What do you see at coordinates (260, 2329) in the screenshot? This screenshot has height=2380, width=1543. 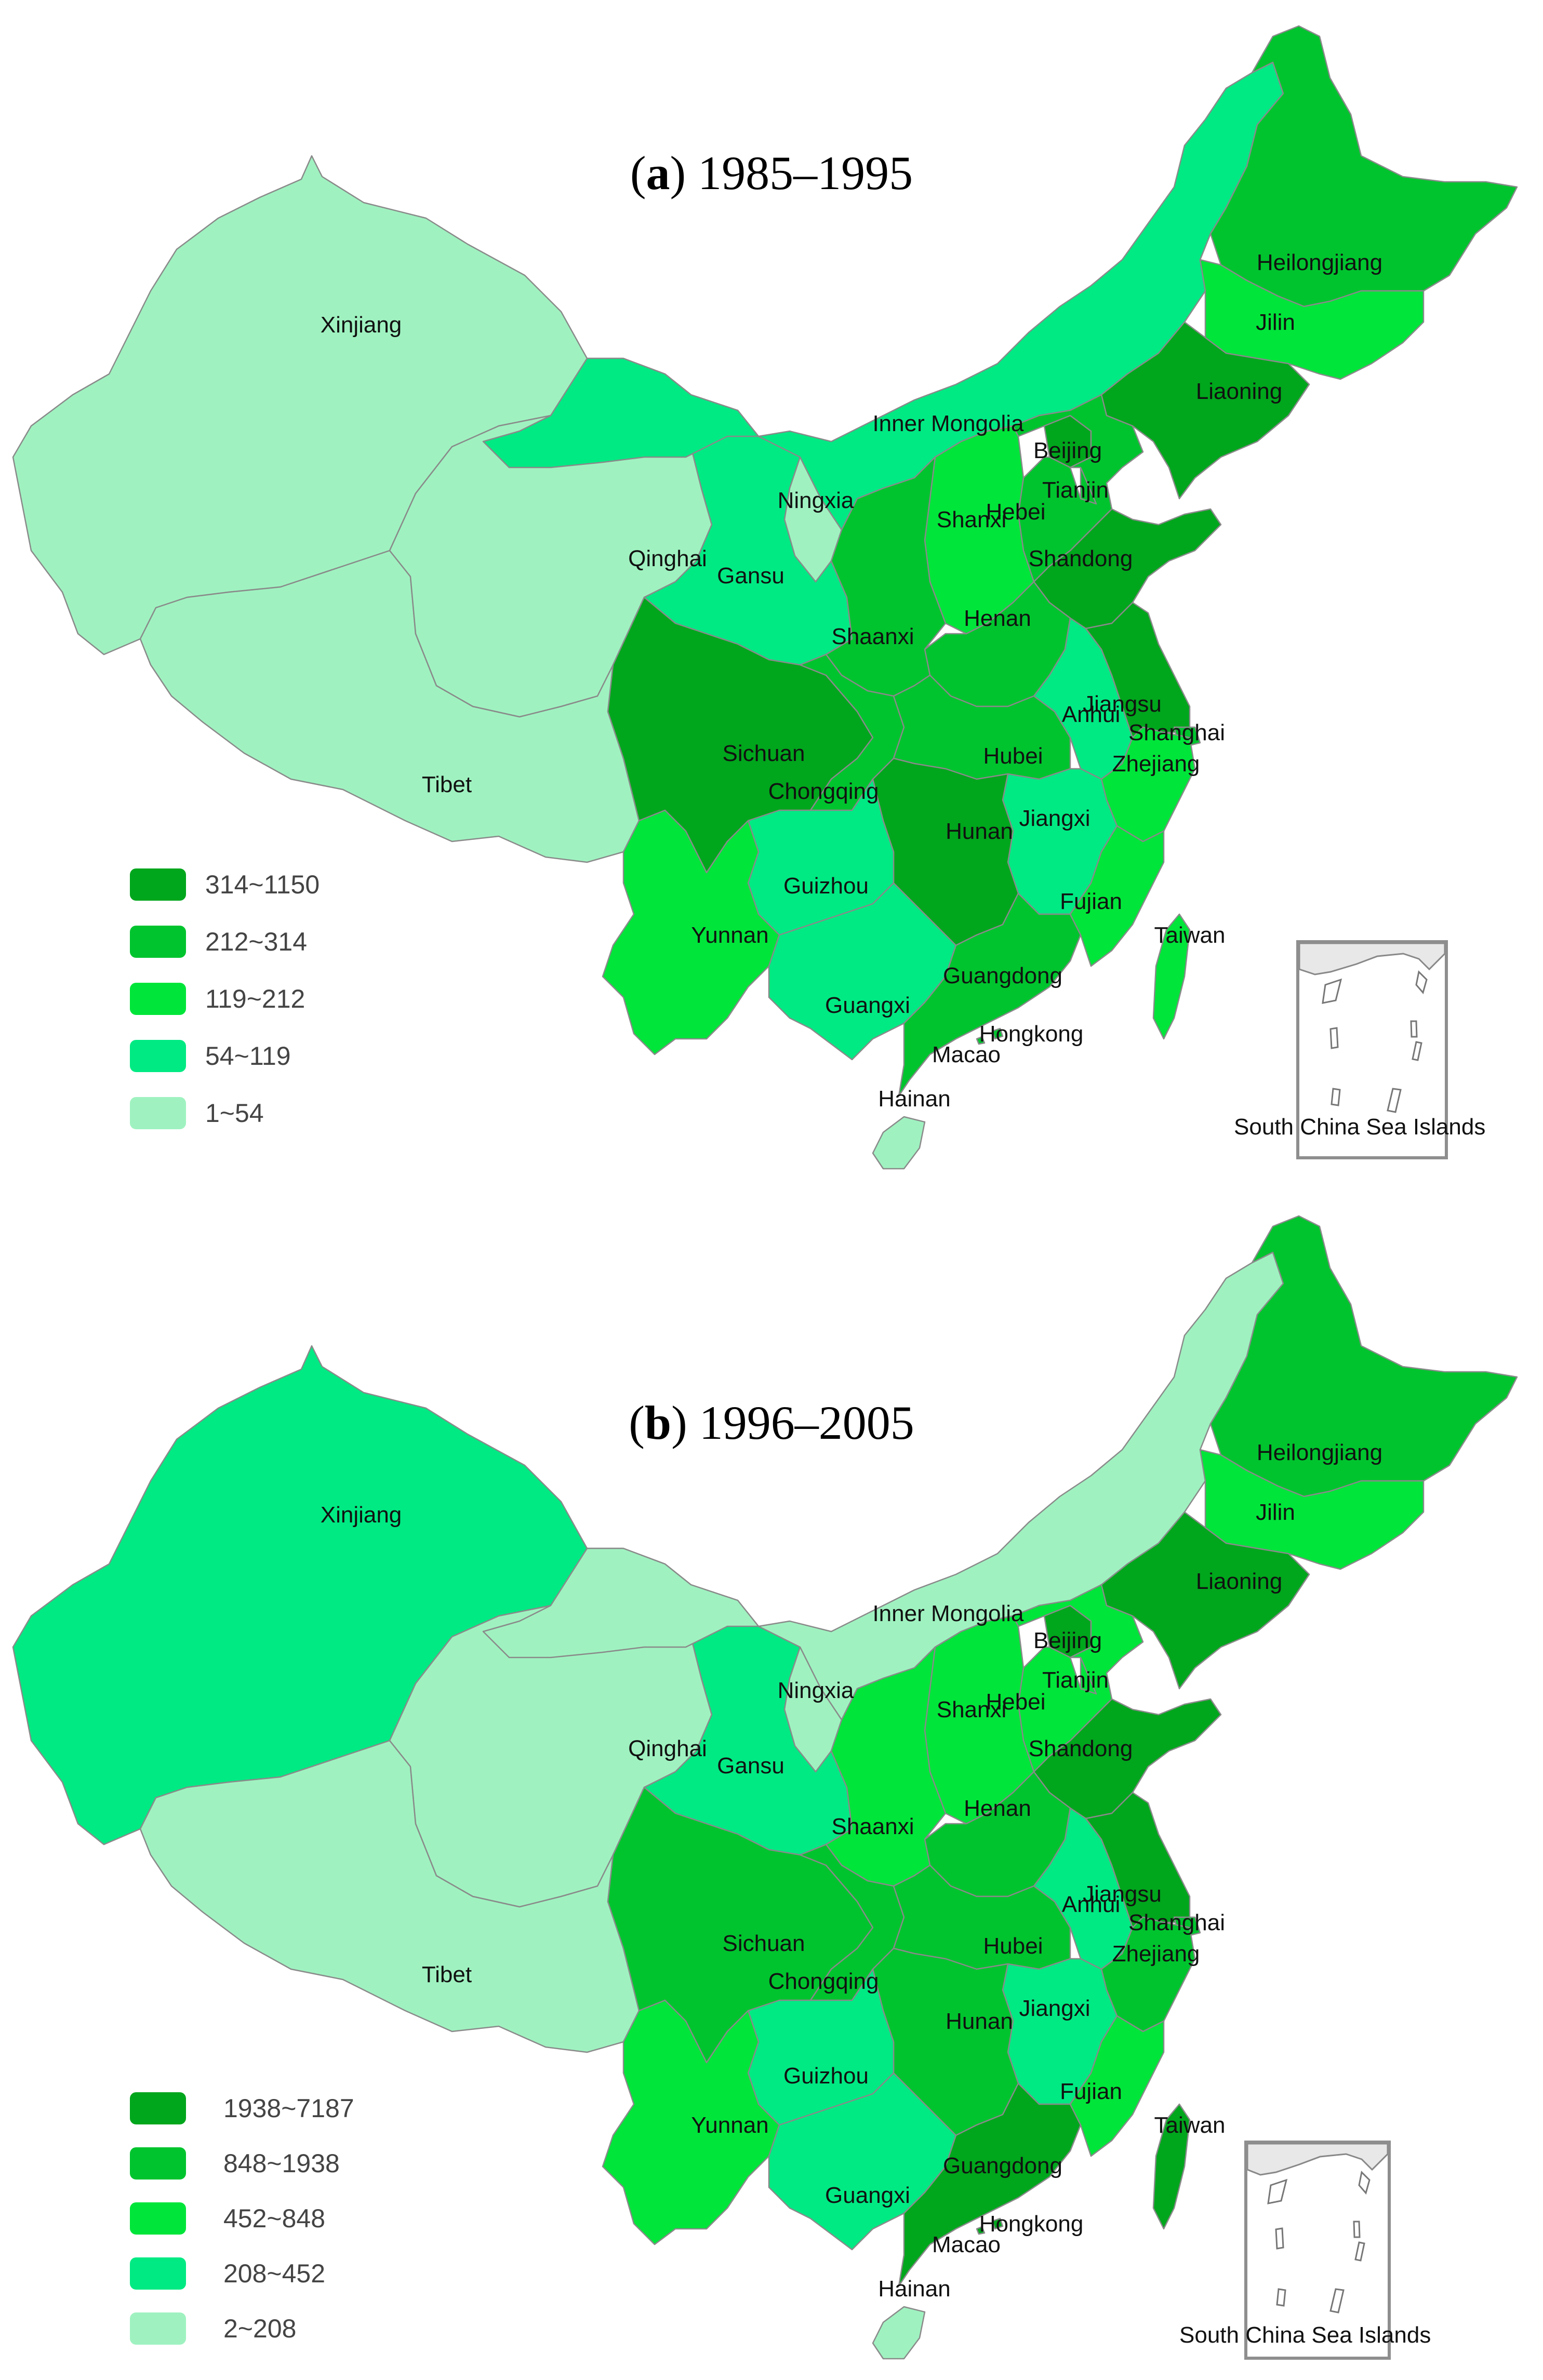 I see `legend-label: 2~208` at bounding box center [260, 2329].